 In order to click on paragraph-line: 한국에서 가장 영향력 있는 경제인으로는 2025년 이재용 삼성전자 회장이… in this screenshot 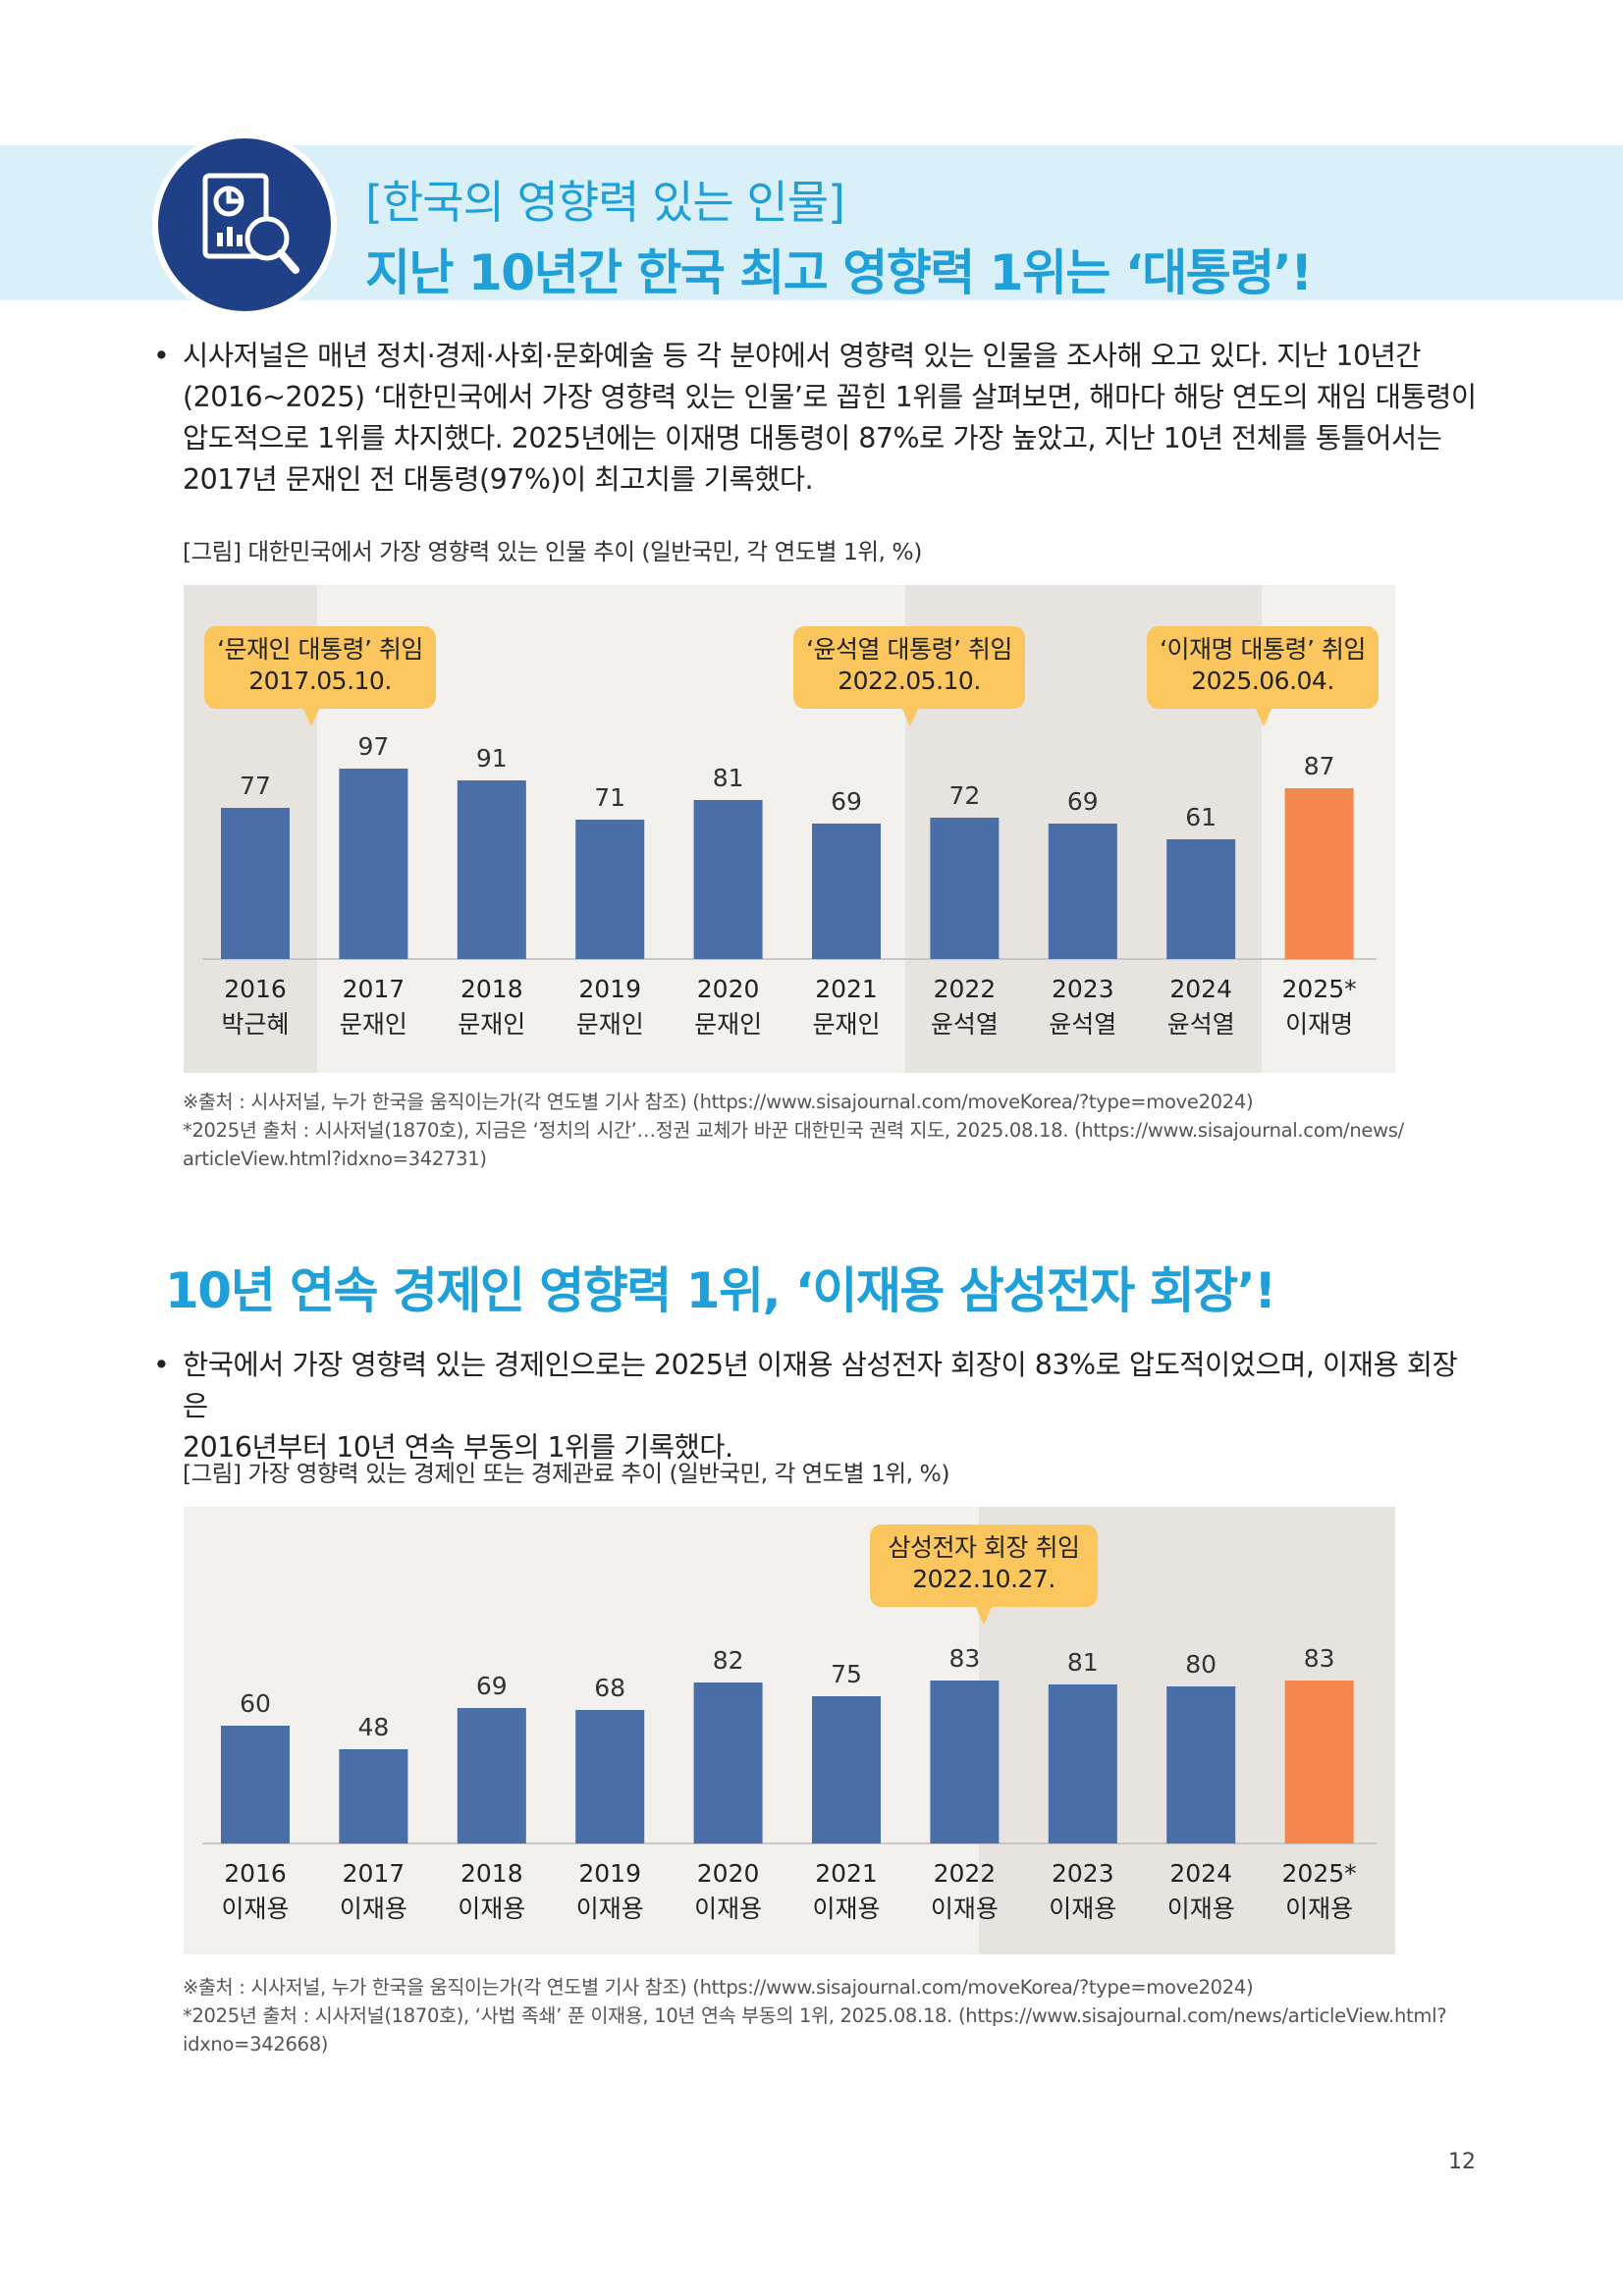, I will do `click(820, 1385)`.